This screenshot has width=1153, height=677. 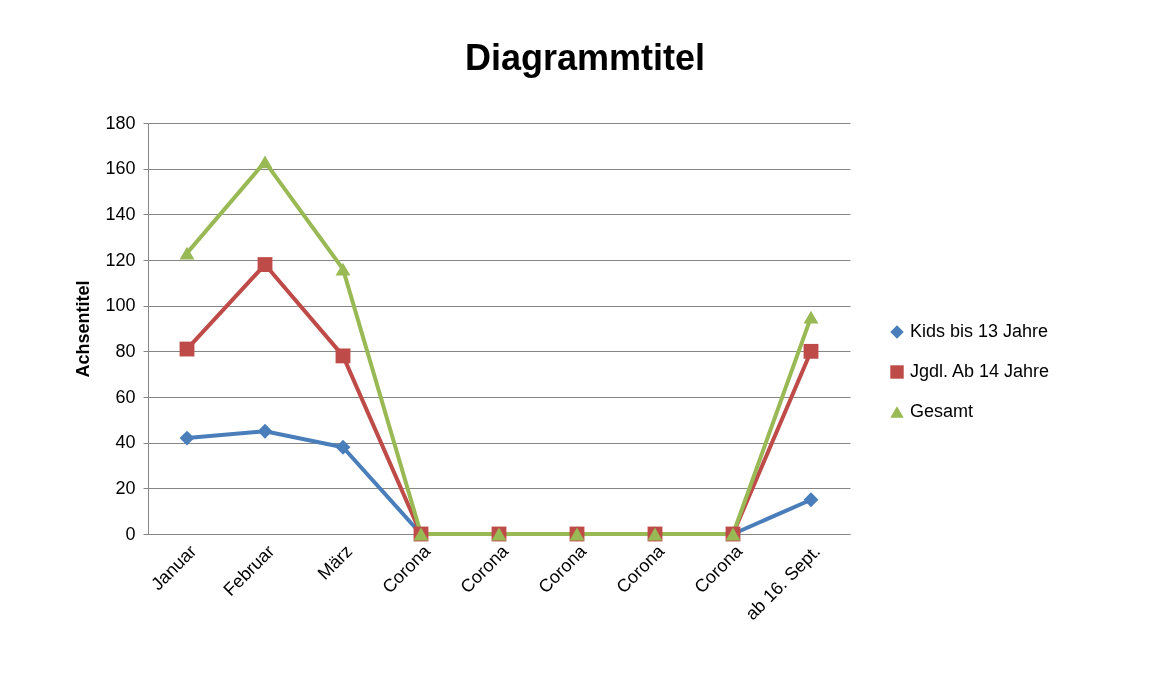 What do you see at coordinates (585, 57) in the screenshot?
I see `chart-title: Diagrammtitel` at bounding box center [585, 57].